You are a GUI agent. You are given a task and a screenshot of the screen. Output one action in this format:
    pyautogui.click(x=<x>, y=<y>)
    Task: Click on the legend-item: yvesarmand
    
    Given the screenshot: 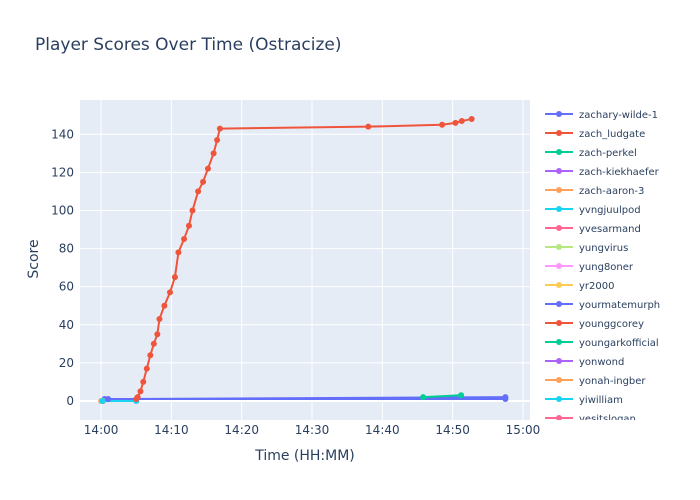 What is the action you would take?
    pyautogui.click(x=593, y=229)
    